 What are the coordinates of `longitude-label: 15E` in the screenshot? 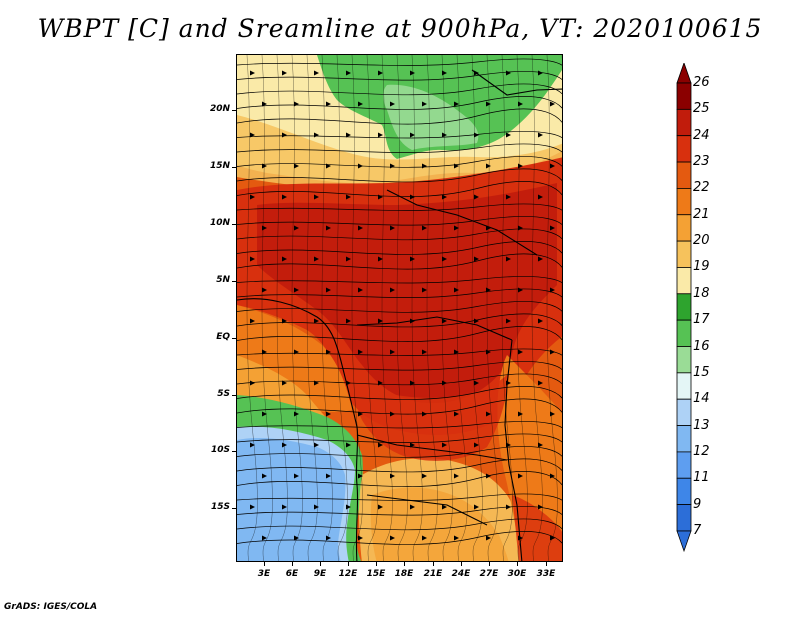 It's located at (376, 574).